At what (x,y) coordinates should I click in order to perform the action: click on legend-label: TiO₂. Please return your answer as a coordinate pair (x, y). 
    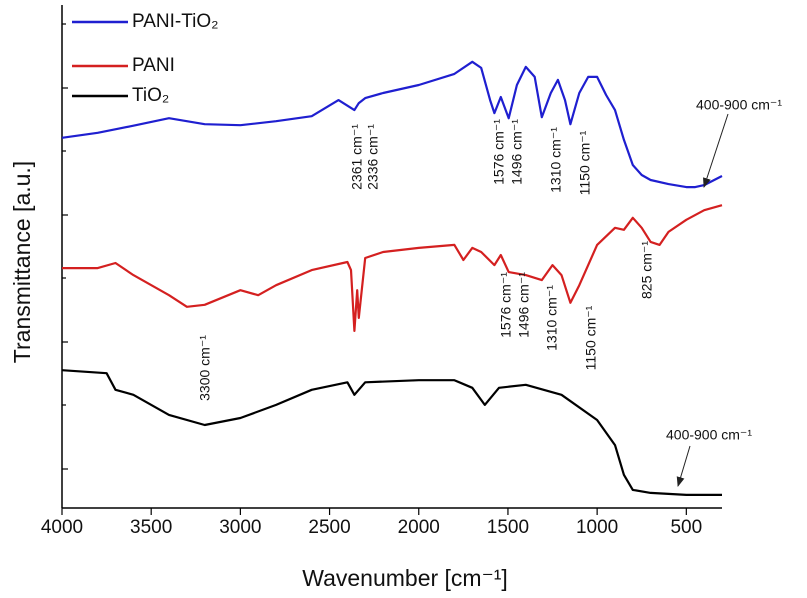
    Looking at the image, I should click on (150, 95).